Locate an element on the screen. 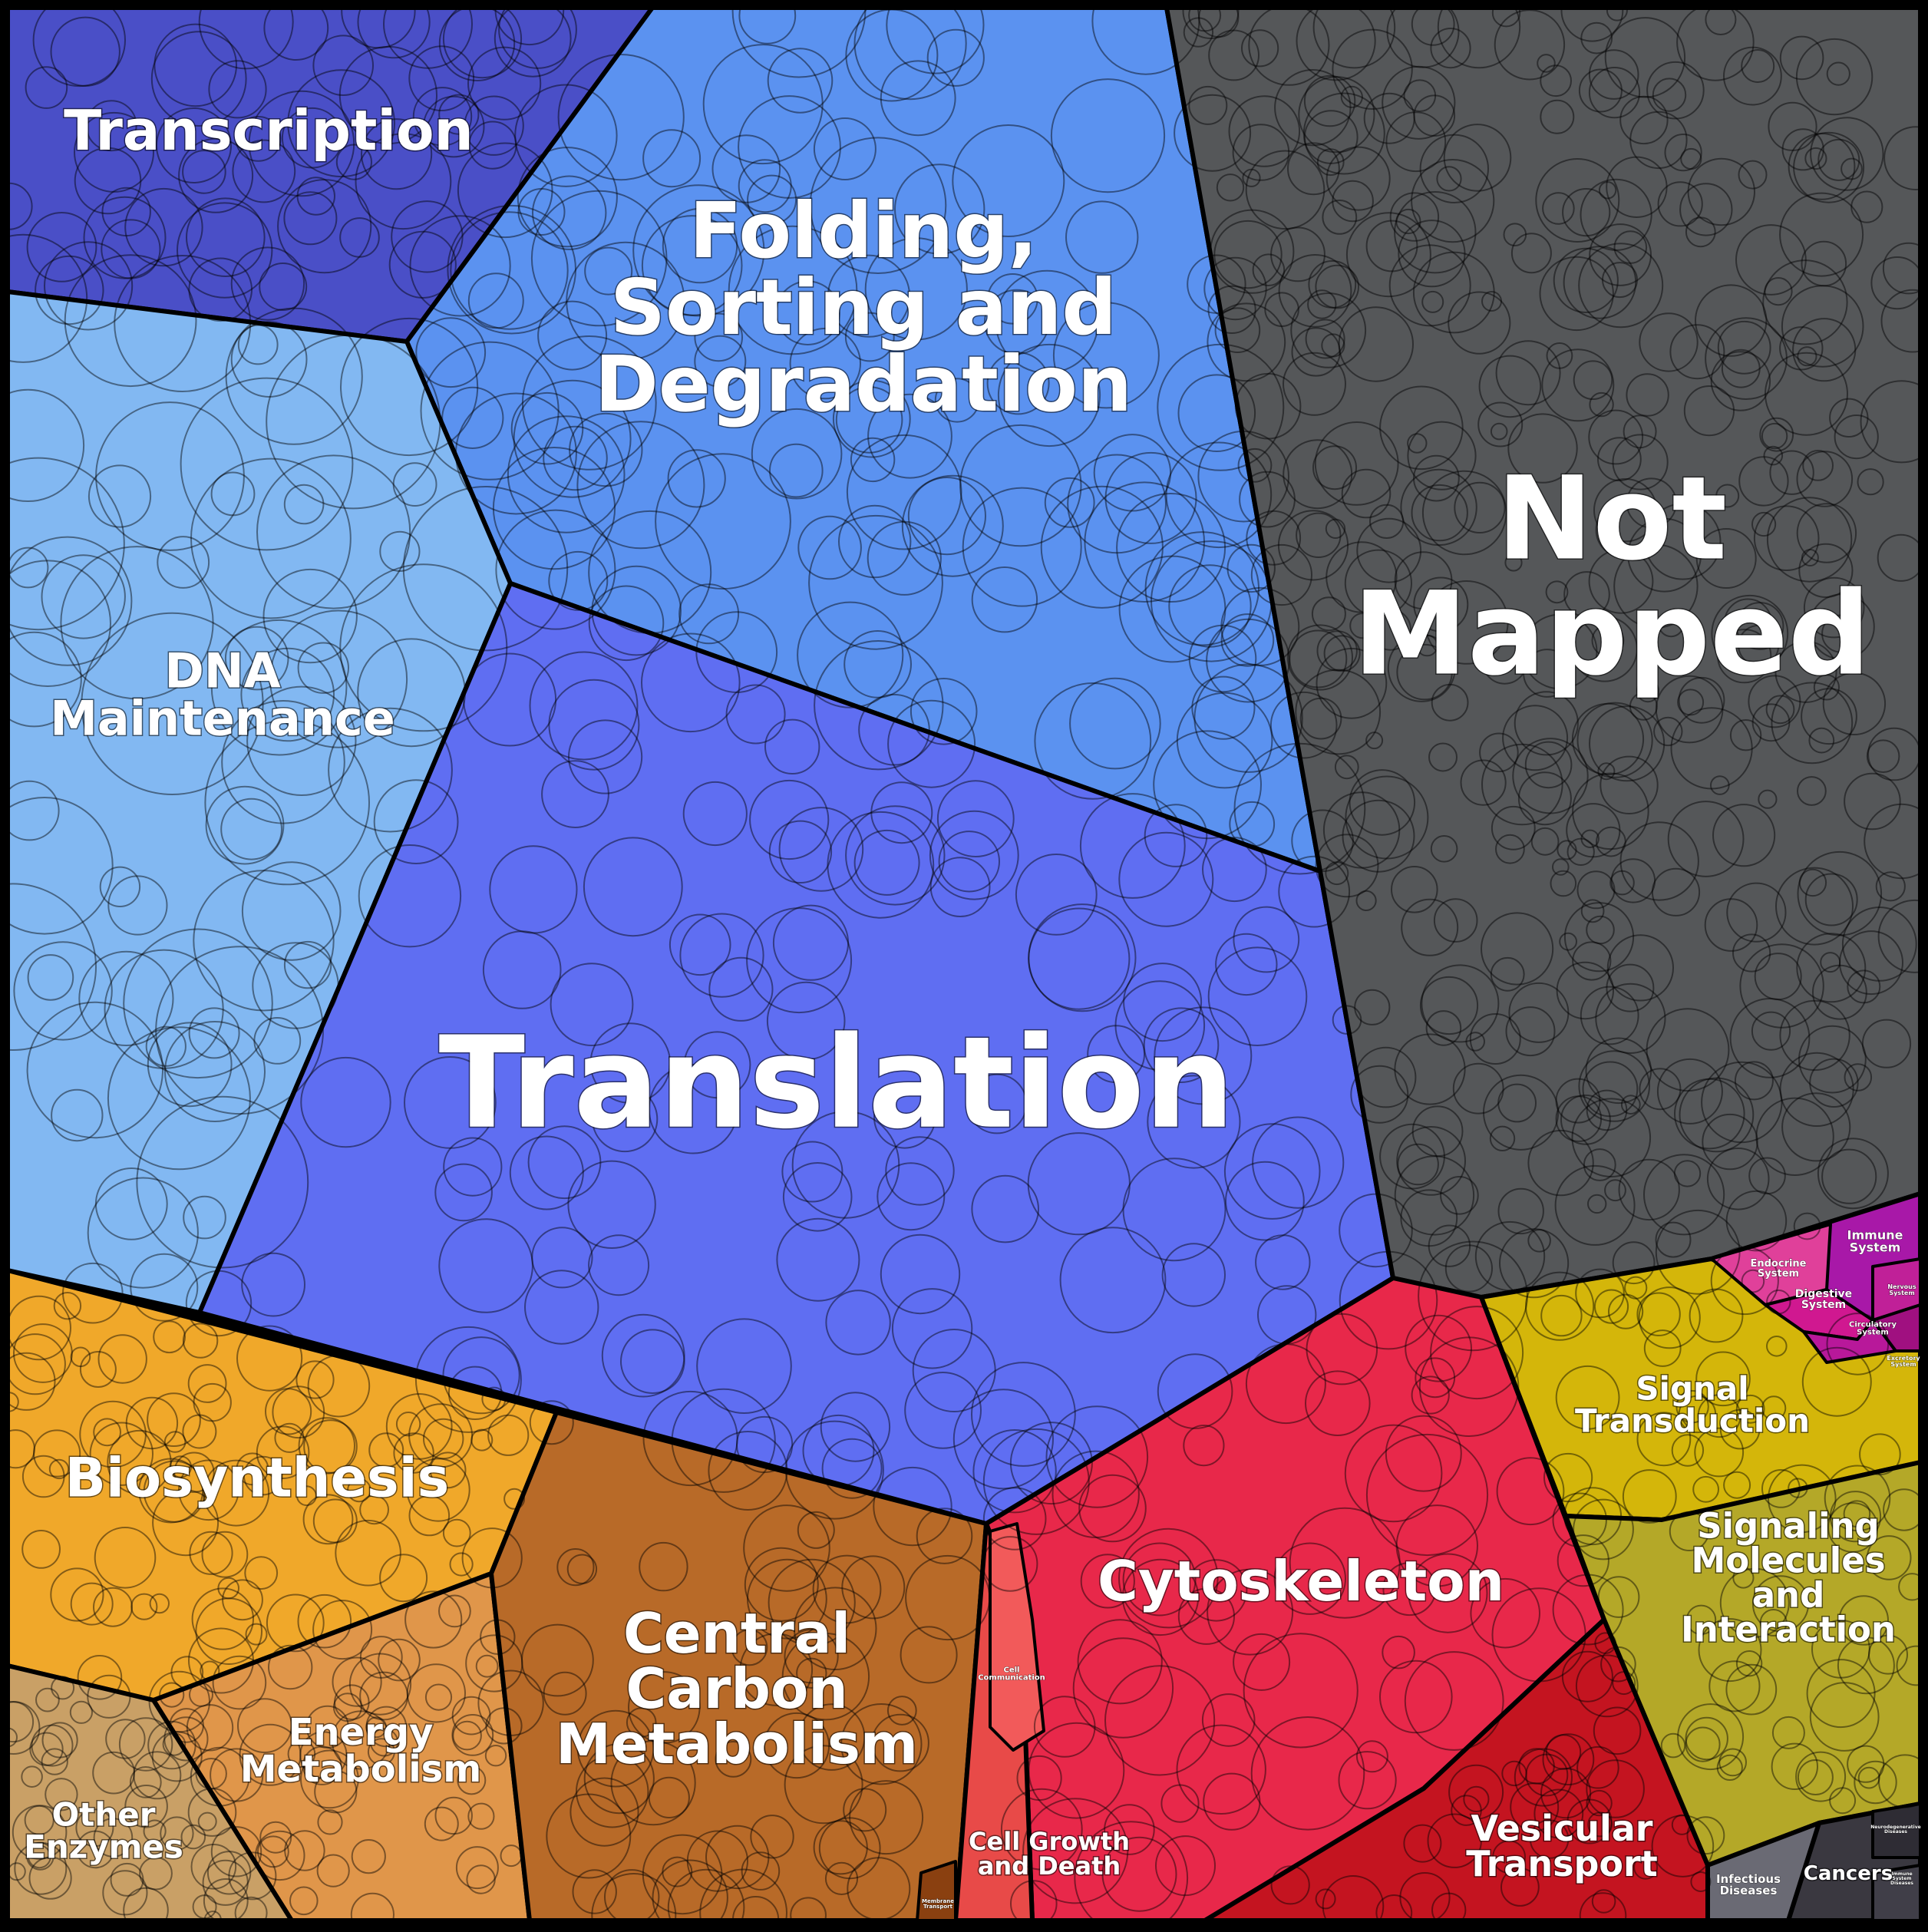  label-folding-line-2: Degradation is located at coordinates (863, 384).